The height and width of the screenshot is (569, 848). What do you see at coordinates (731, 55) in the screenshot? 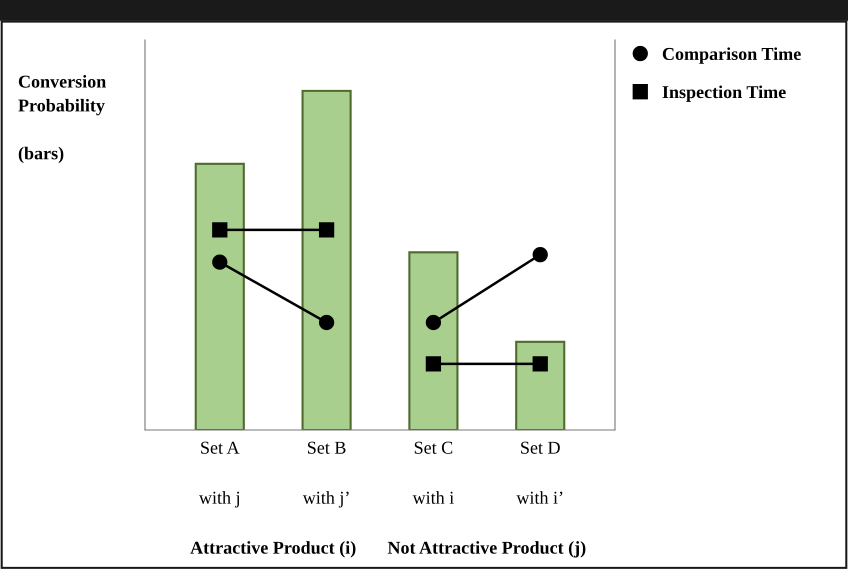
I see `legend-label: Comparison Time` at bounding box center [731, 55].